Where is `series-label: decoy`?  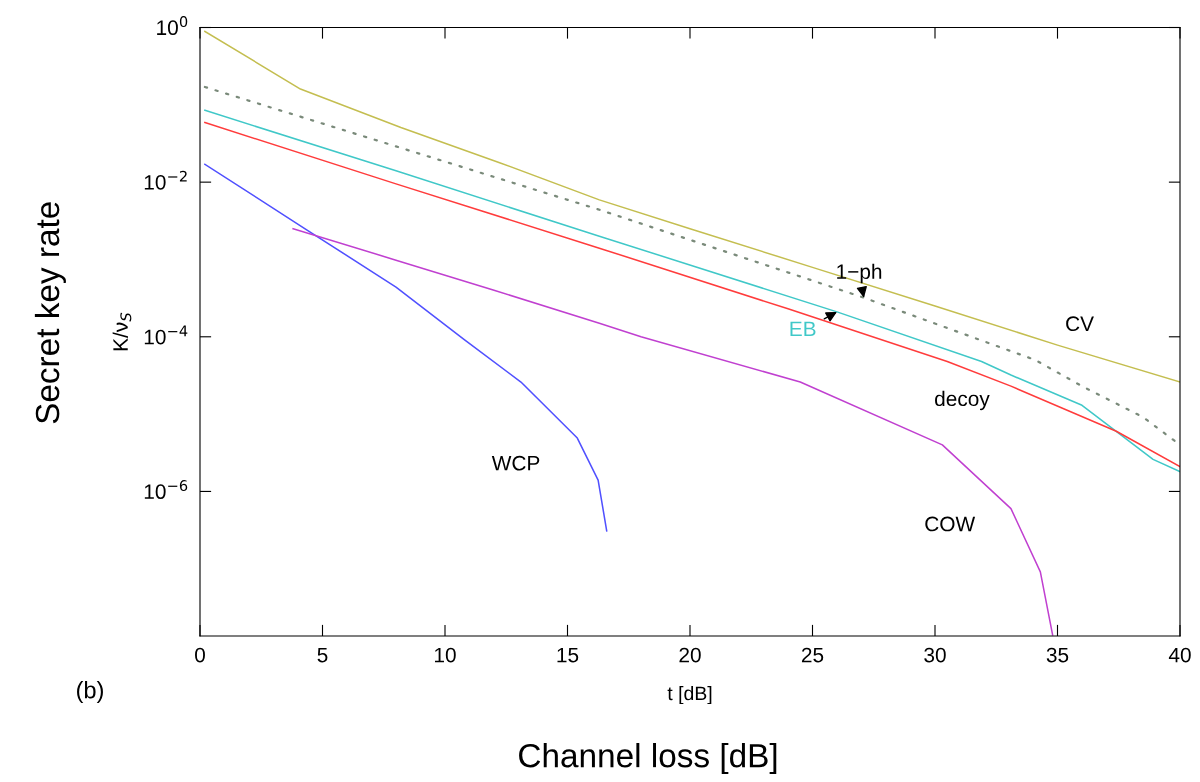 series-label: decoy is located at coordinates (962, 400).